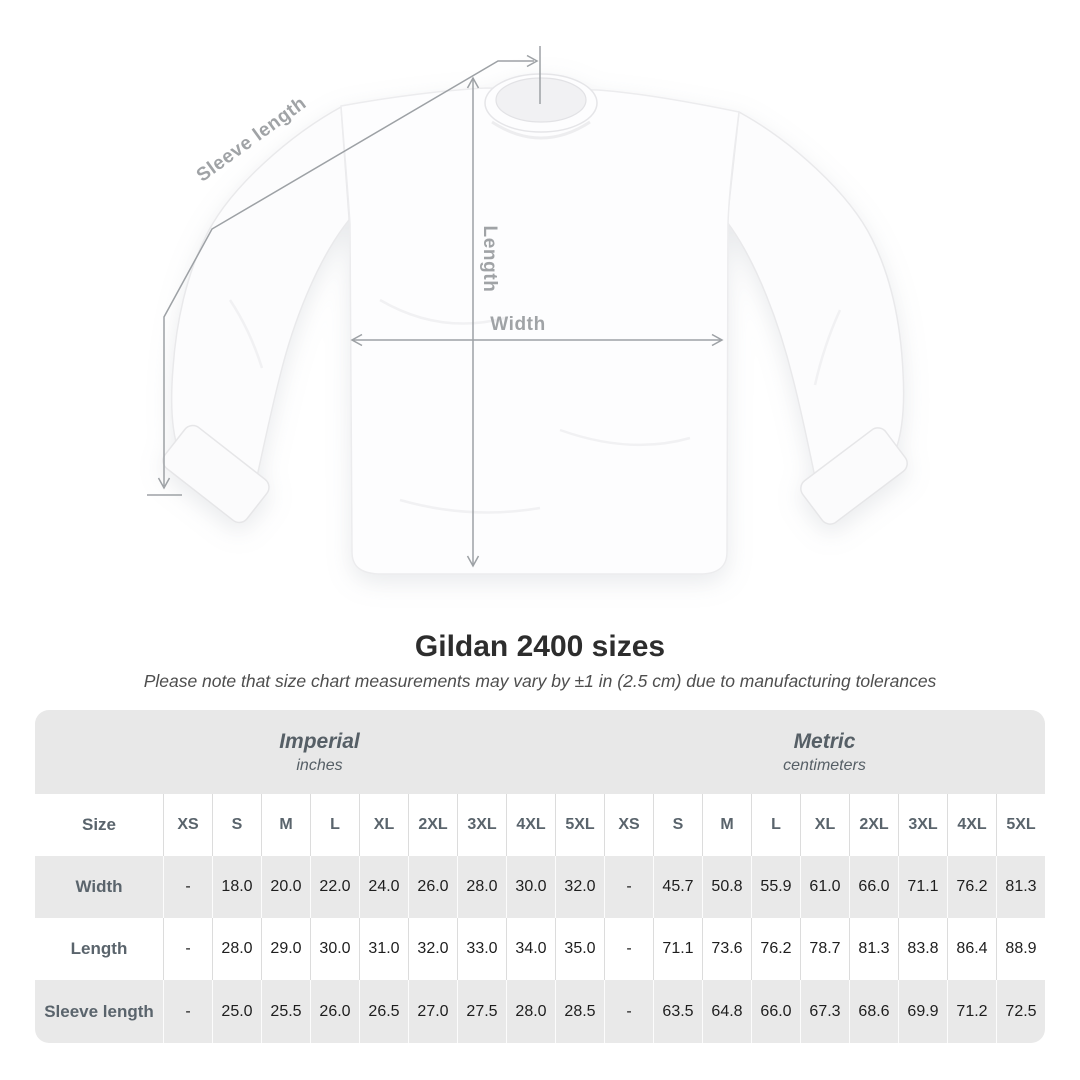 The image size is (1080, 1080). What do you see at coordinates (481, 887) in the screenshot?
I see `width-imperial-3xl: 28.0` at bounding box center [481, 887].